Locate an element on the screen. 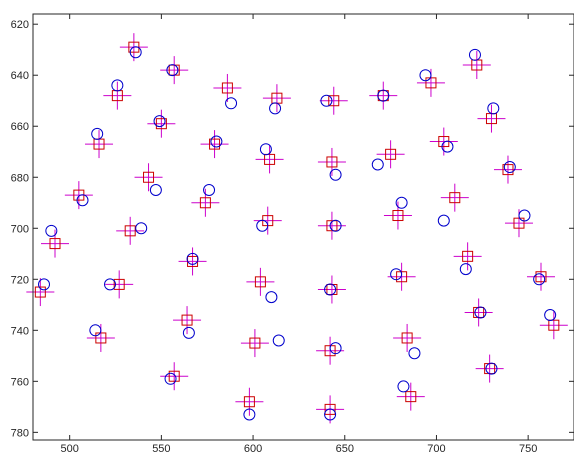  y-tick-label: 720 is located at coordinates (20, 280).